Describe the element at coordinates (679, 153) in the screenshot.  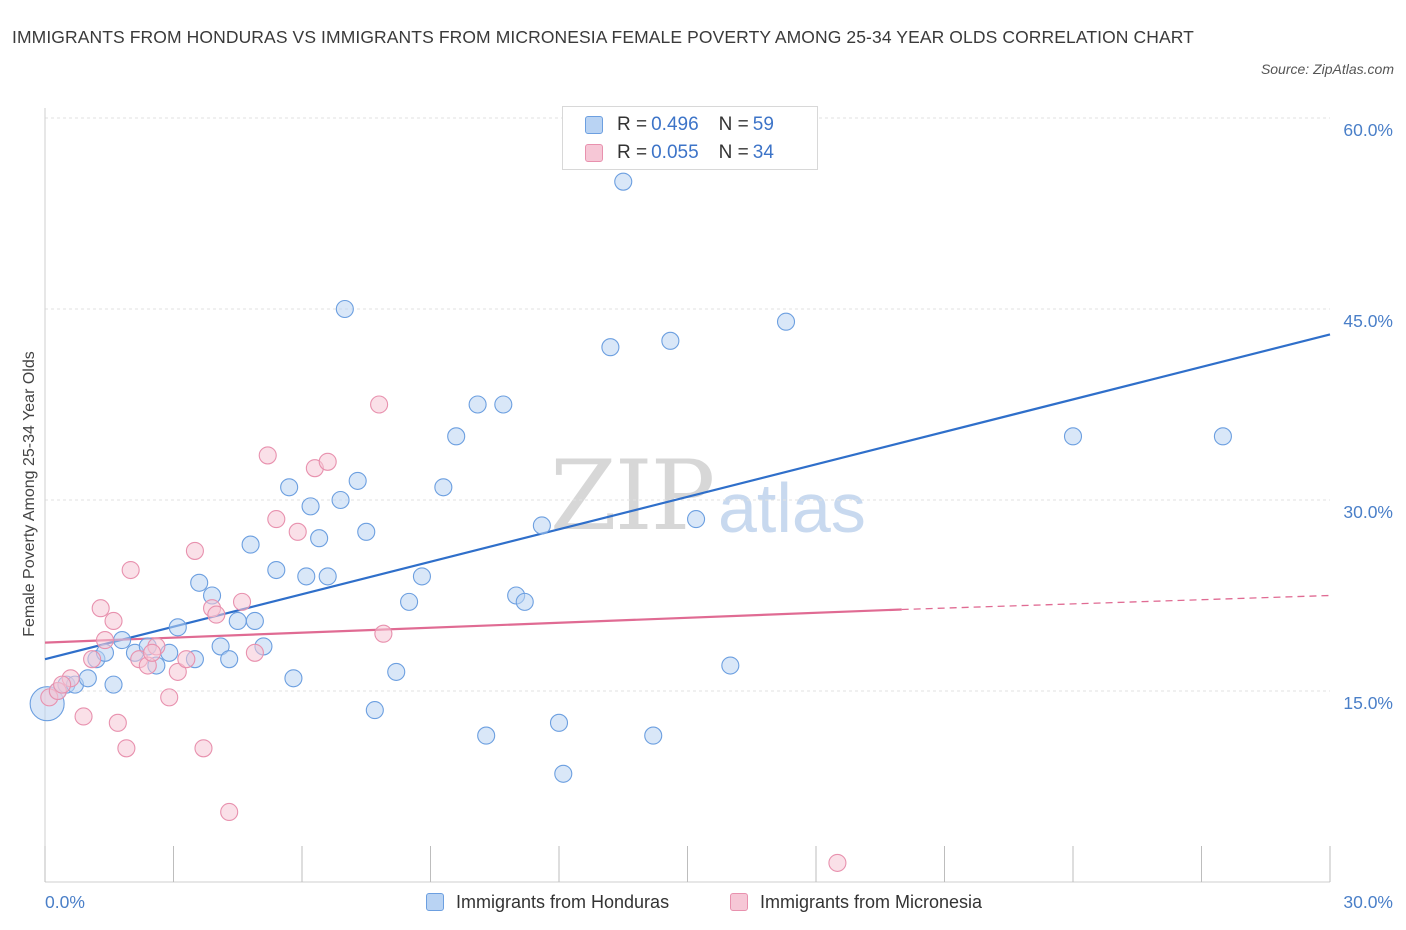
I see `legend-row-micronesia: R = 0.055 N = 34` at that location.